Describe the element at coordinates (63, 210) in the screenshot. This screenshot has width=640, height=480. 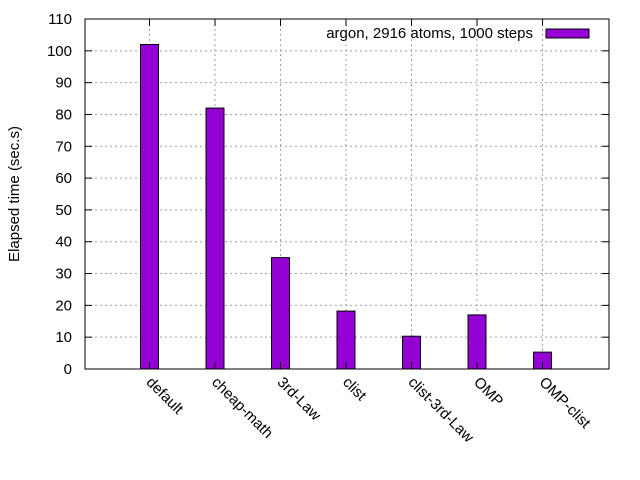
I see `y-tick-label: 50` at that location.